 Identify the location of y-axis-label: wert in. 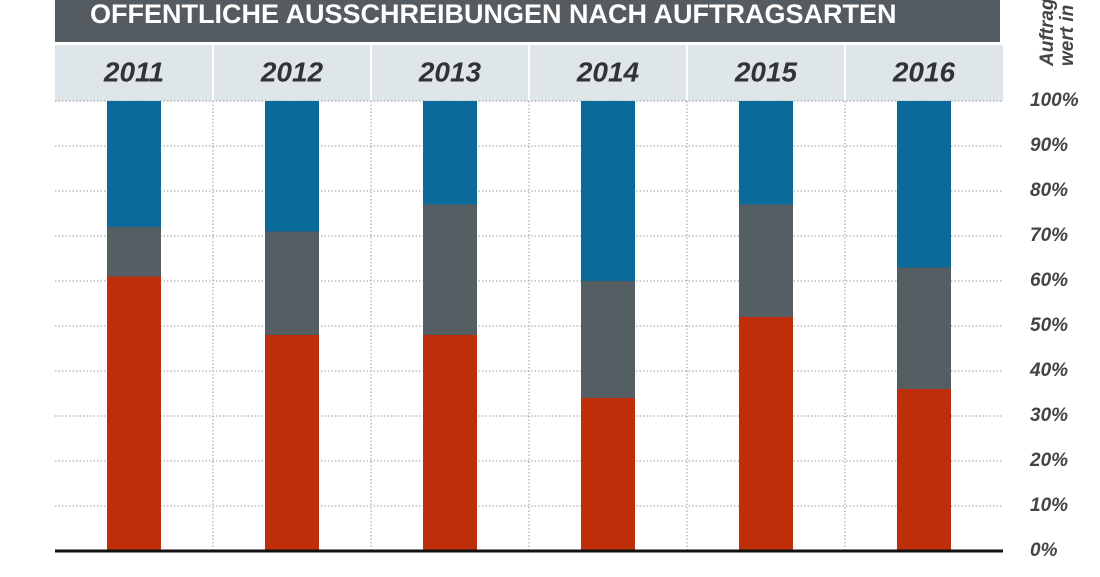
(1067, 35).